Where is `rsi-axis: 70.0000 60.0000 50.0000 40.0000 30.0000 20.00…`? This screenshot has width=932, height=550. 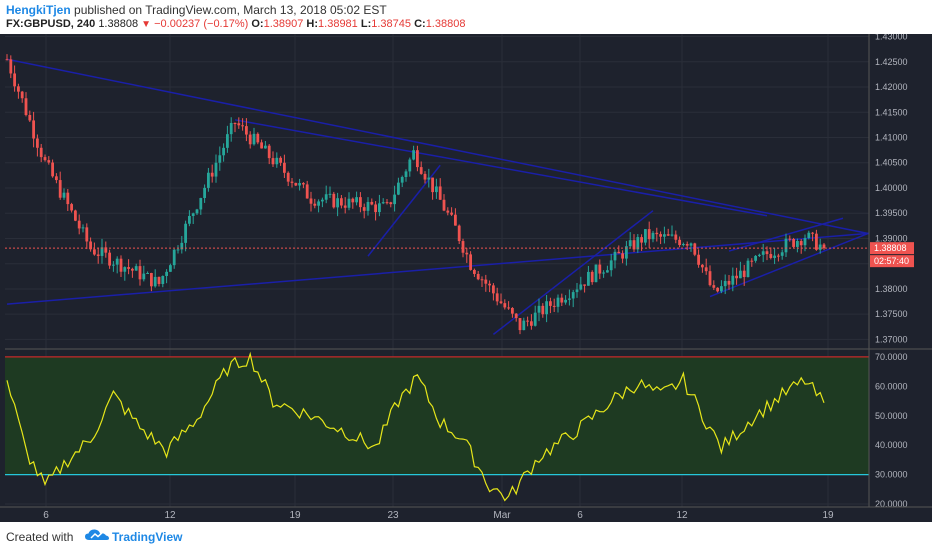
rsi-axis: 70.0000 60.0000 50.0000 40.0000 30.0000 20.00… is located at coordinates (891, 430).